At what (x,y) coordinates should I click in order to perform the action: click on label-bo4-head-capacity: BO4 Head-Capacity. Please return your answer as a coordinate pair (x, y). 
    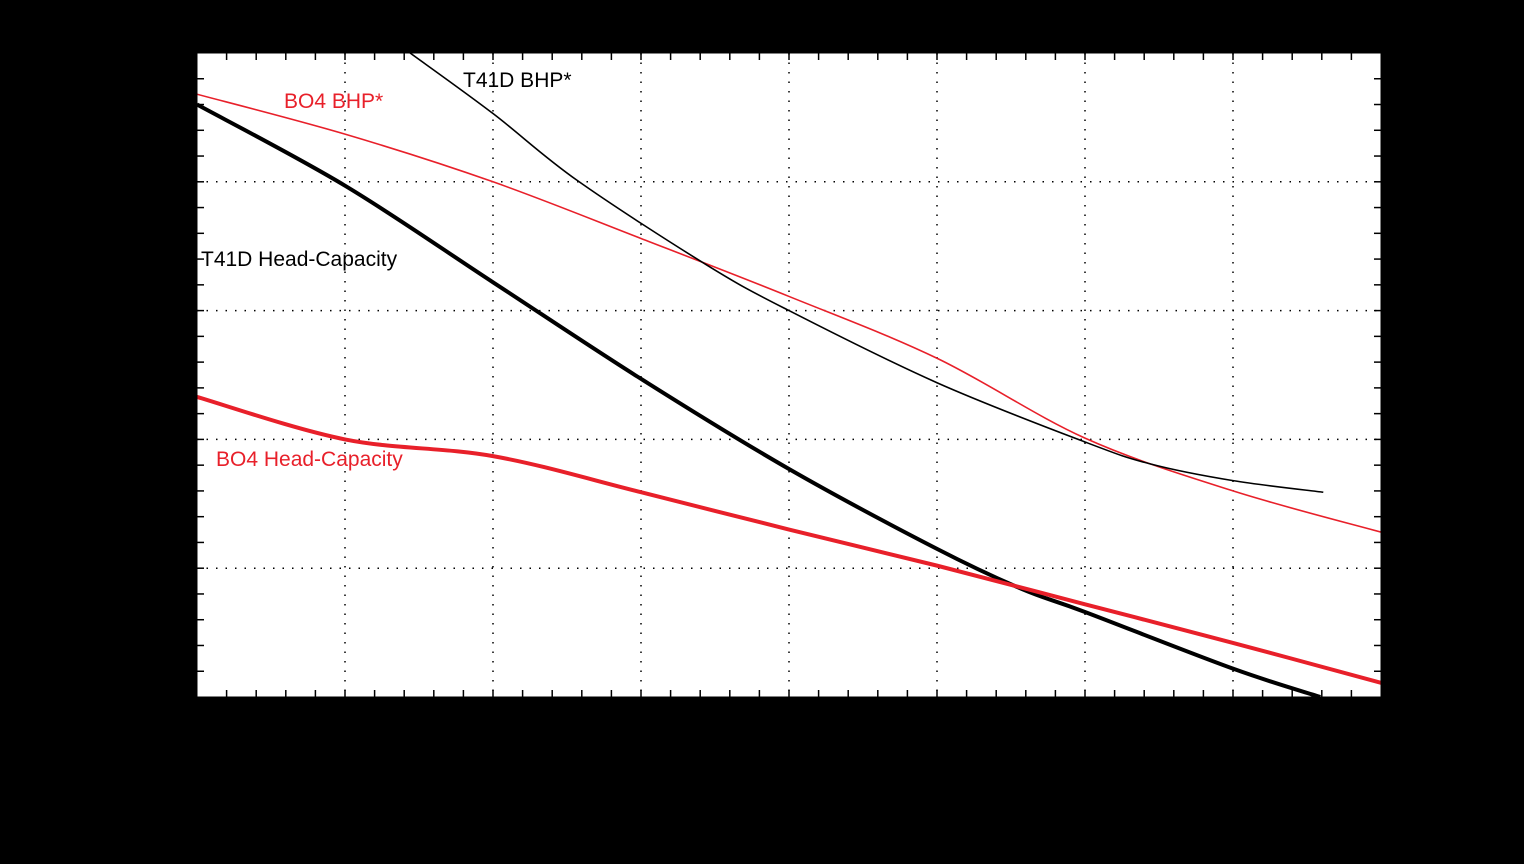
    Looking at the image, I should click on (309, 459).